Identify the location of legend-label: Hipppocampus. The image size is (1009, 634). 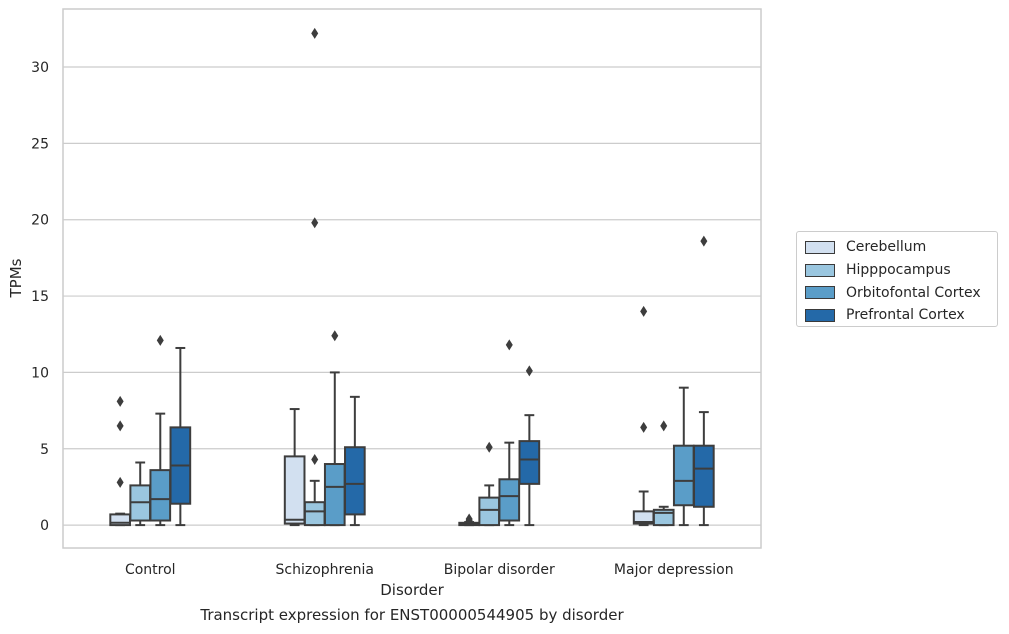
(898, 270).